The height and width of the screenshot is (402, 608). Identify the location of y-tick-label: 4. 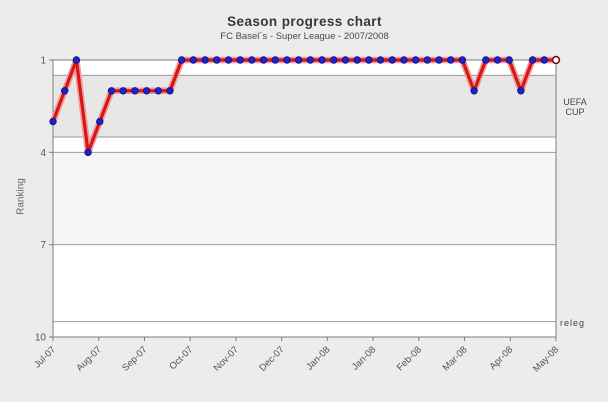
(43, 153).